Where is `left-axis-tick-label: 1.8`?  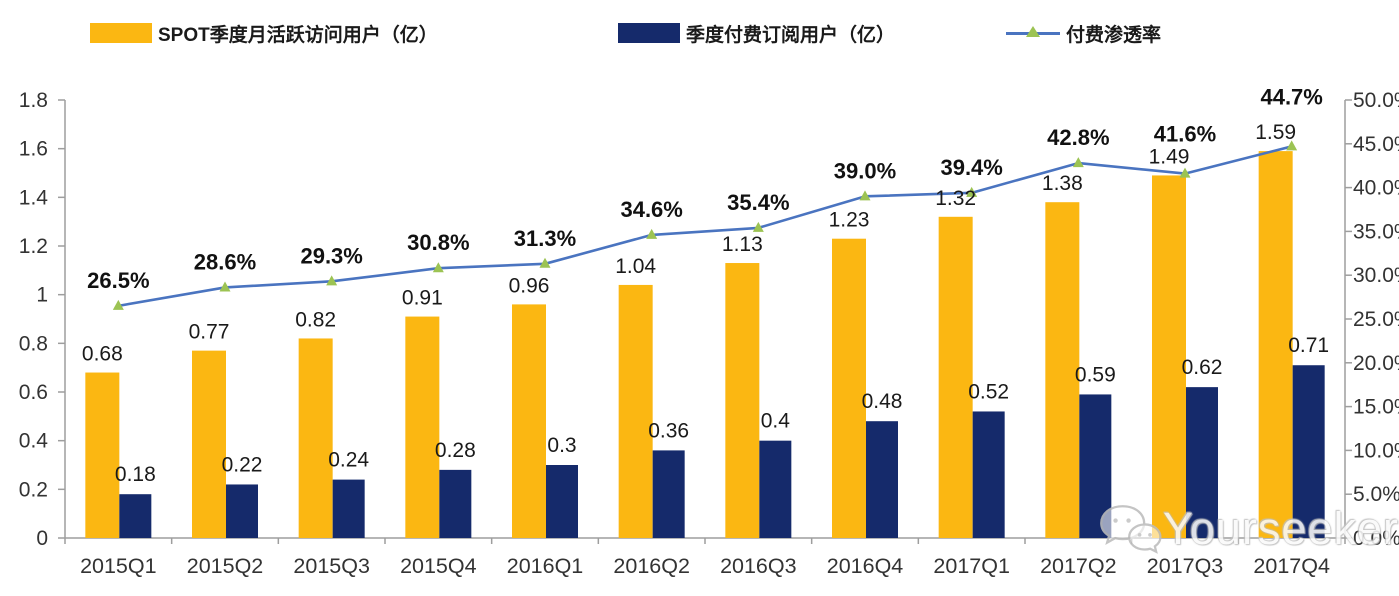
left-axis-tick-label: 1.8 is located at coordinates (33, 100).